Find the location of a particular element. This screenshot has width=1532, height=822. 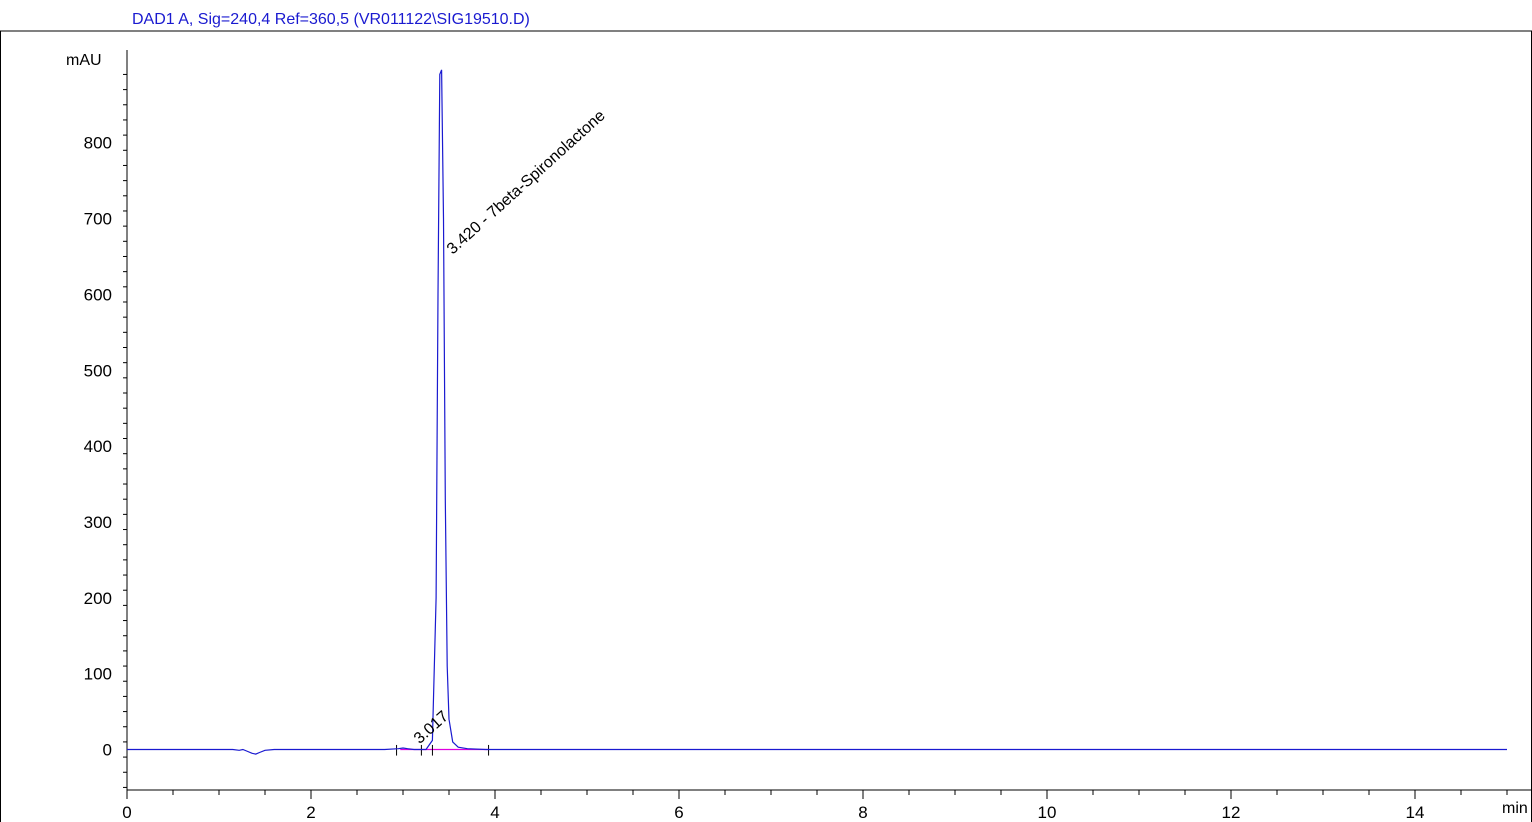

x-tick-label: 8 is located at coordinates (862, 812).